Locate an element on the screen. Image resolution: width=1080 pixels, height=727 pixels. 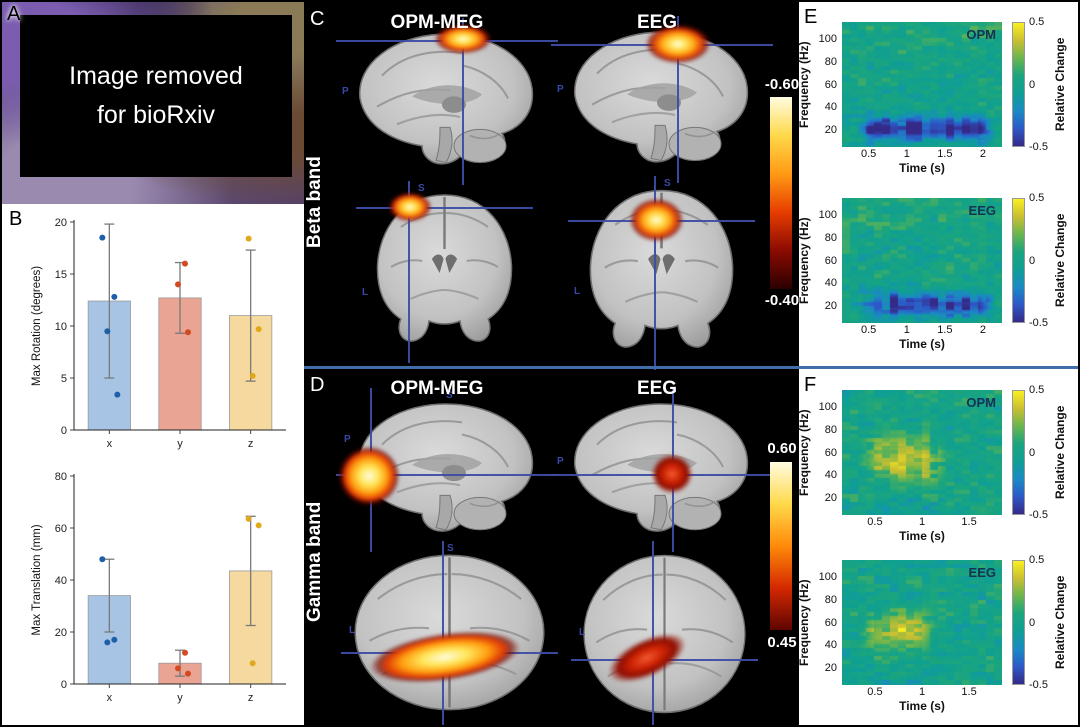
brain-axial-opm-gamma: L S is located at coordinates (449, 633).